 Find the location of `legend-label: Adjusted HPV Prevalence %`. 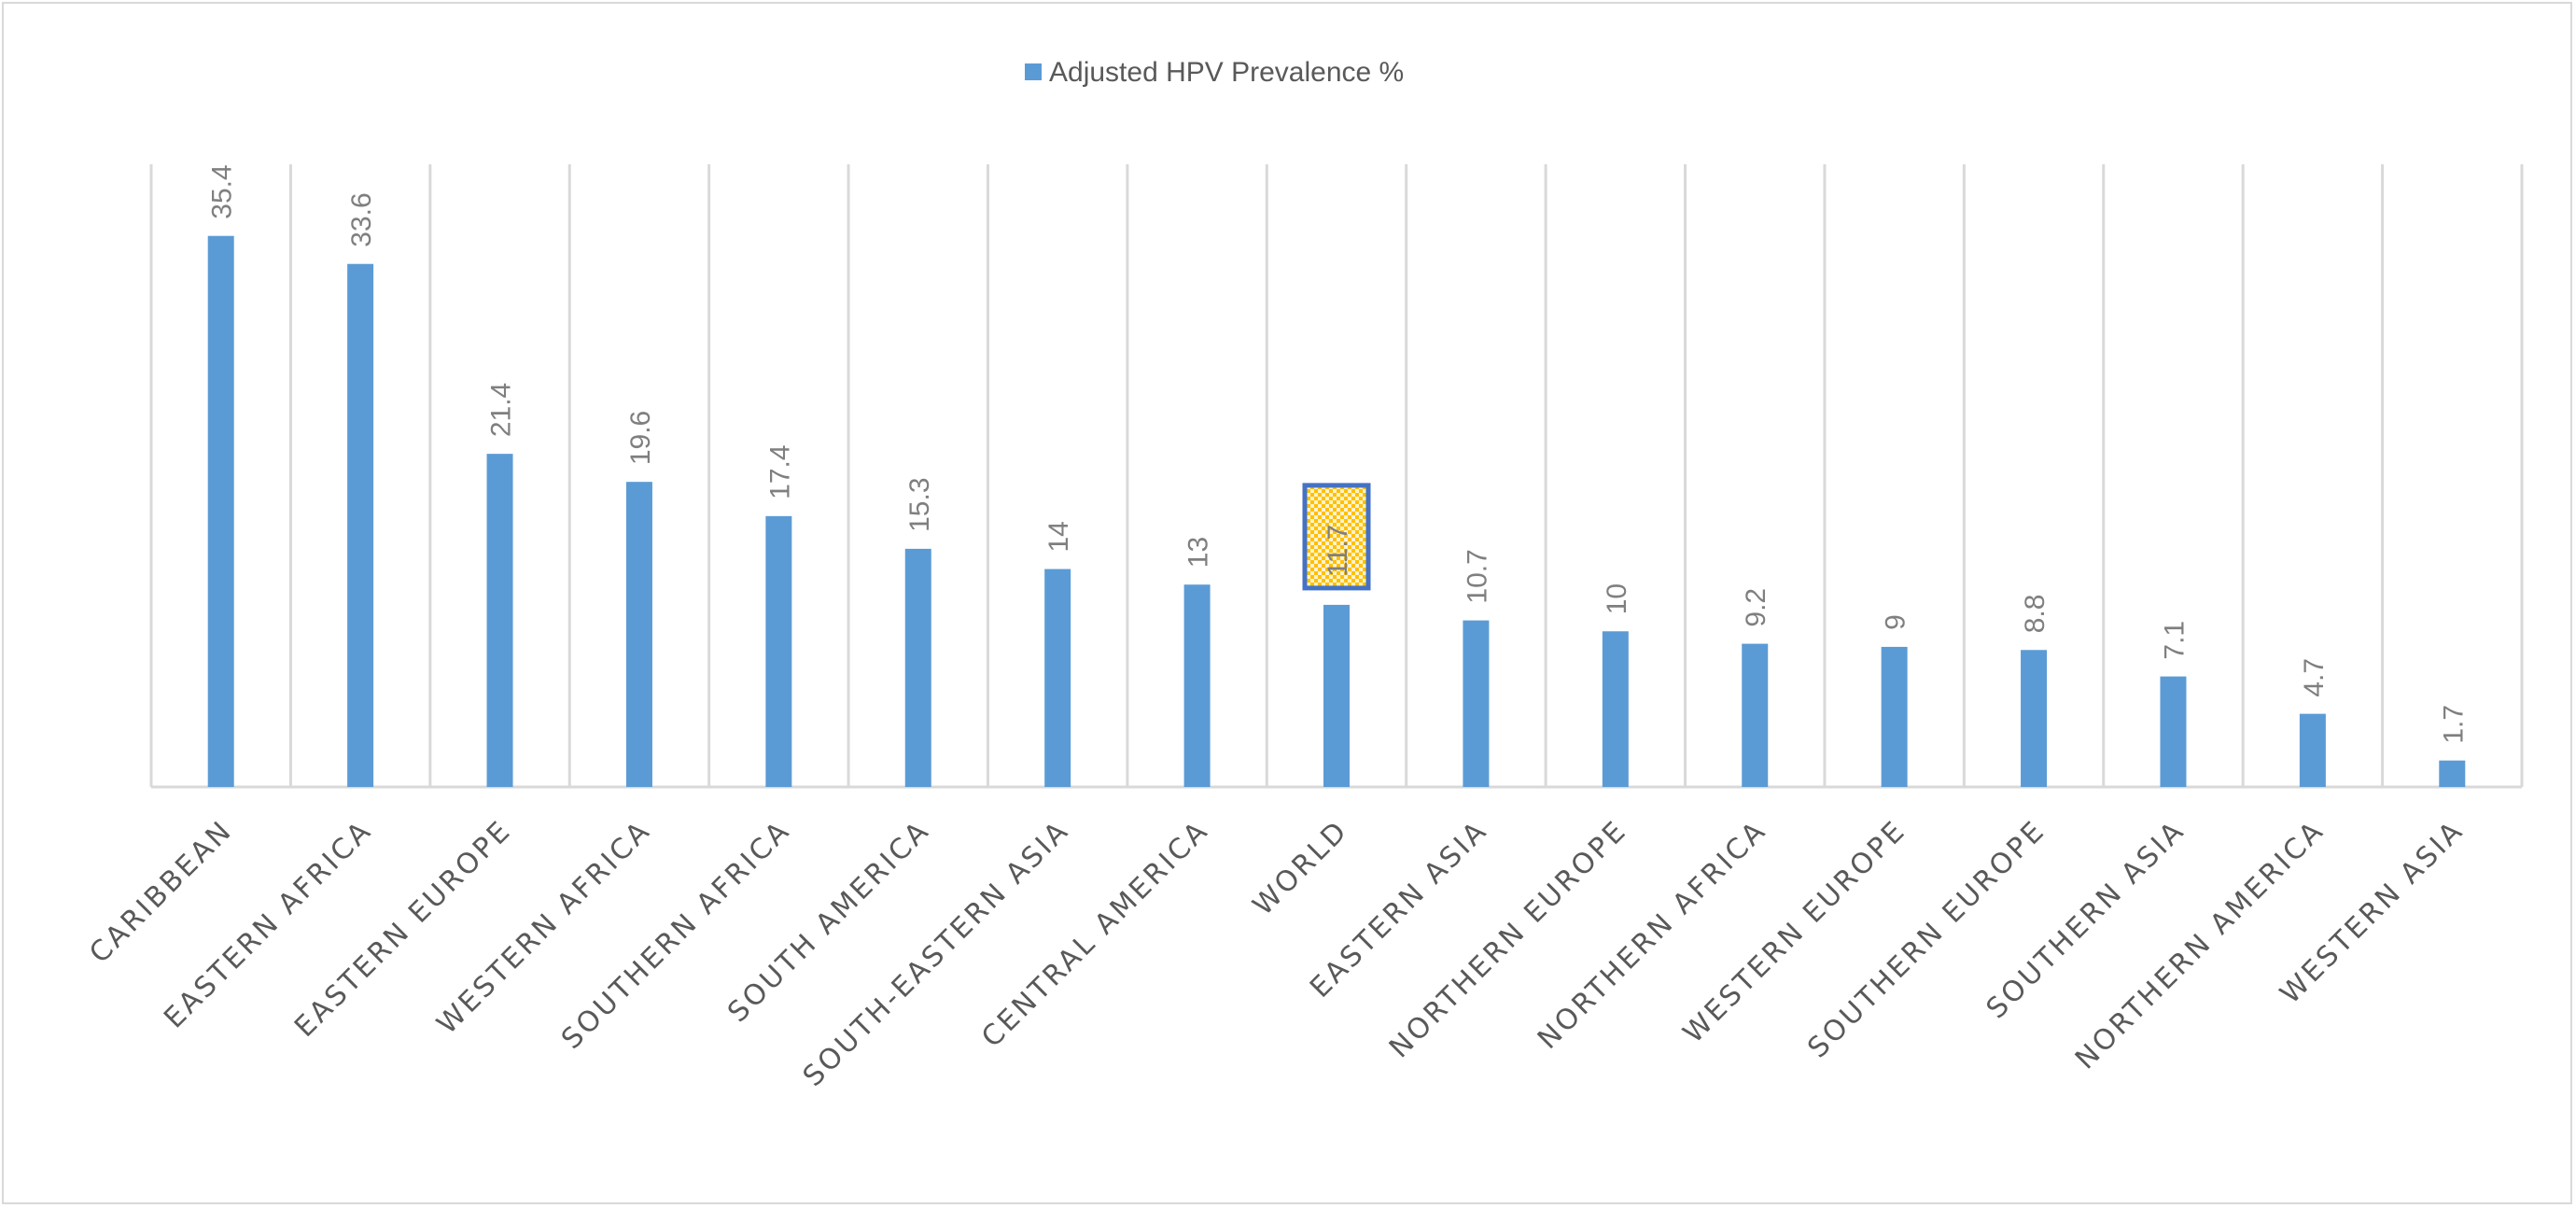

legend-label: Adjusted HPV Prevalence % is located at coordinates (1226, 72).